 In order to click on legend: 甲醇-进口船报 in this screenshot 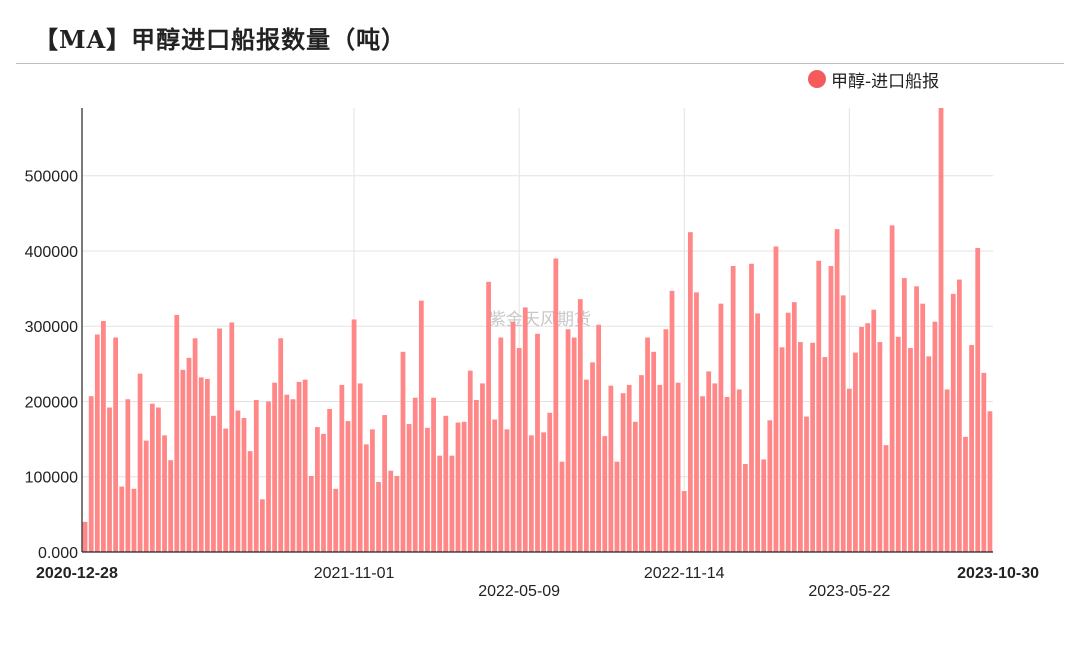, I will do `click(873, 80)`.